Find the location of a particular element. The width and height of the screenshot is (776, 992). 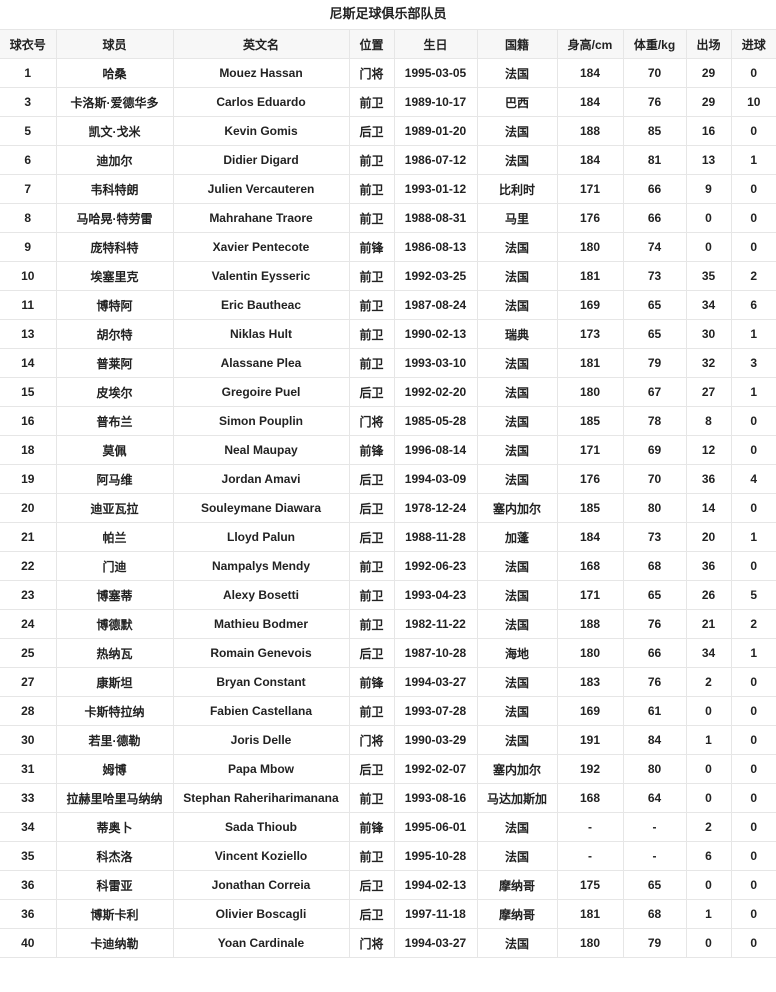

cell-name-cn: 若里·德勒 is located at coordinates (114, 740).